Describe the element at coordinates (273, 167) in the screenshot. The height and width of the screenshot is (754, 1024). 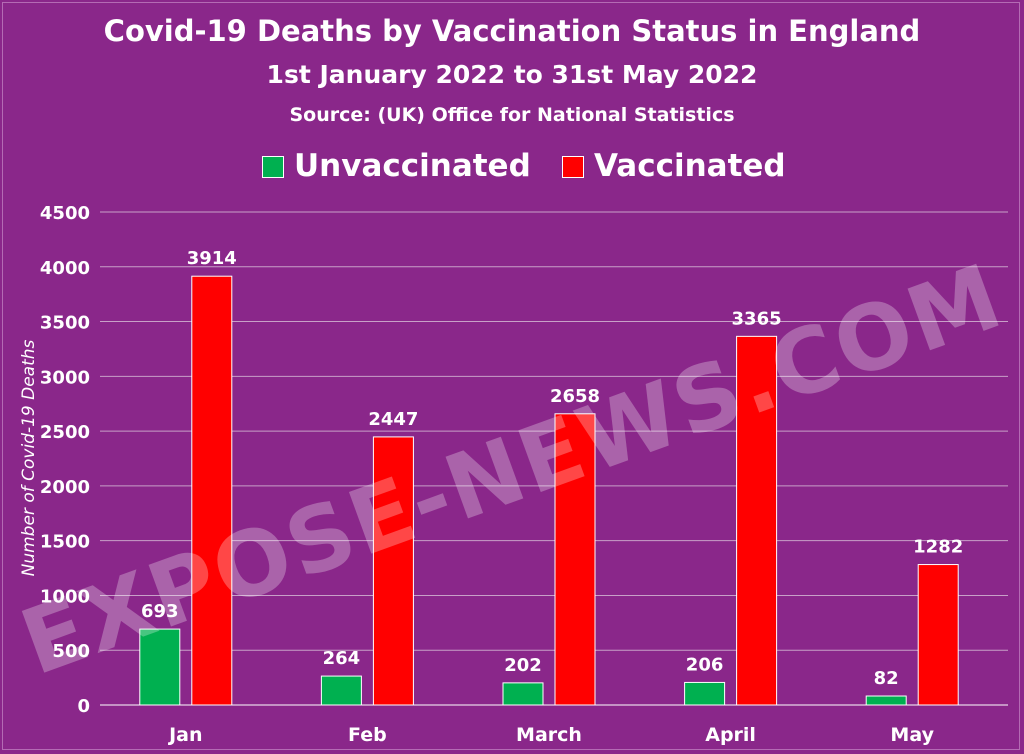
I see `legend-swatch-unvaccinated` at that location.